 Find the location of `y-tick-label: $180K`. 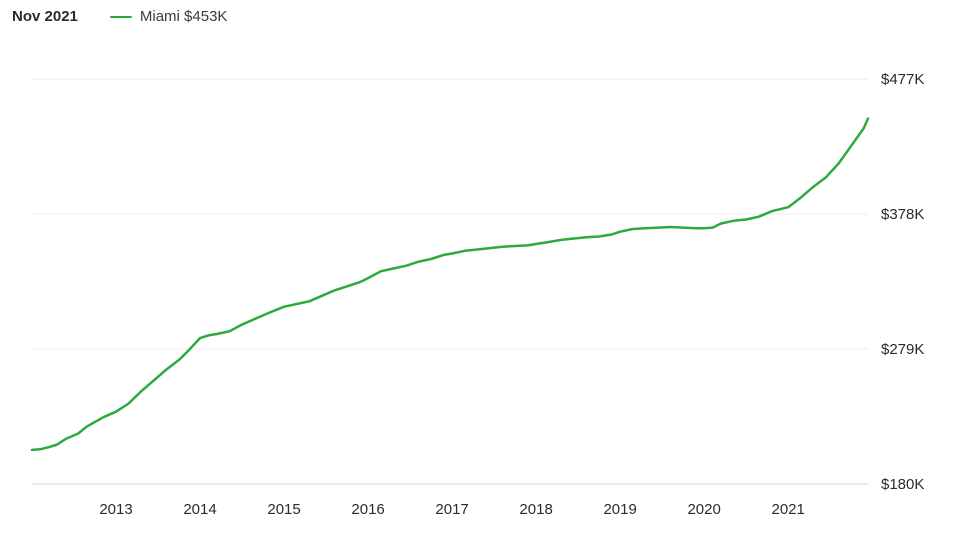

y-tick-label: $180K is located at coordinates (902, 484).